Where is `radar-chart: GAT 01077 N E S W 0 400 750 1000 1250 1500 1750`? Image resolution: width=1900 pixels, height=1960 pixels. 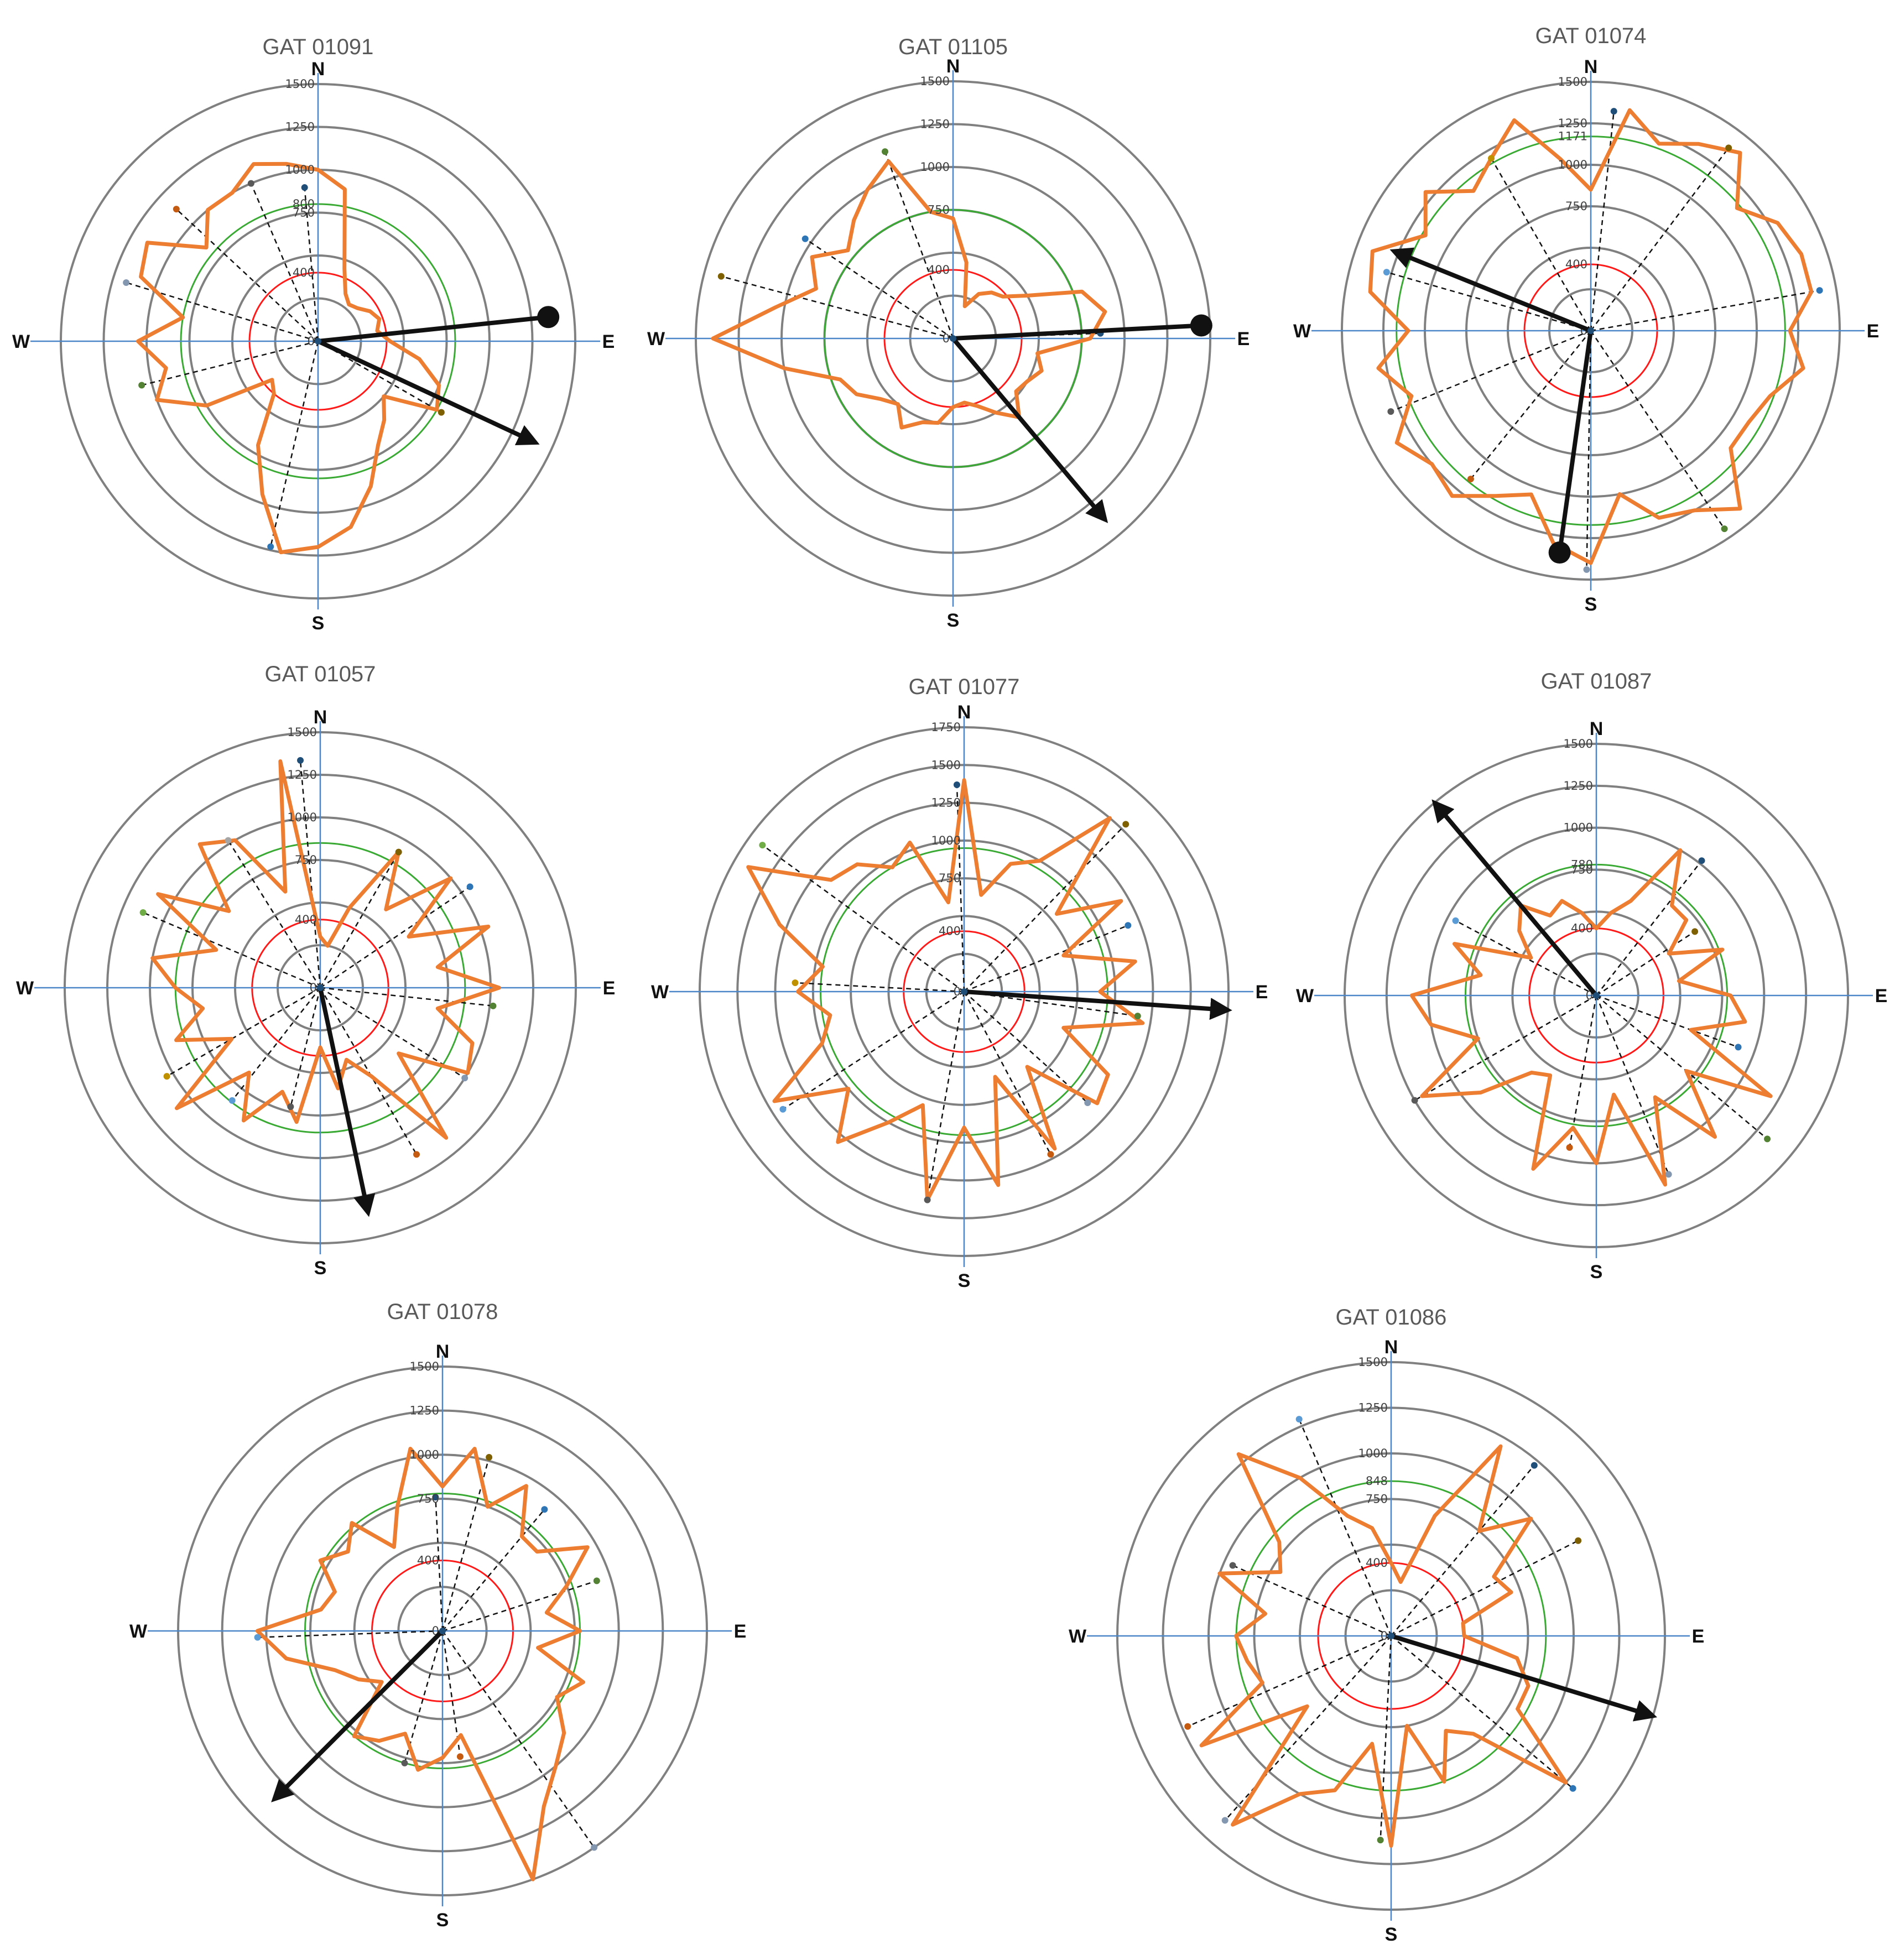
radar-chart: GAT 01077 N E S W 0 400 750 1000 1250 1500 1750 is located at coordinates (959, 983).